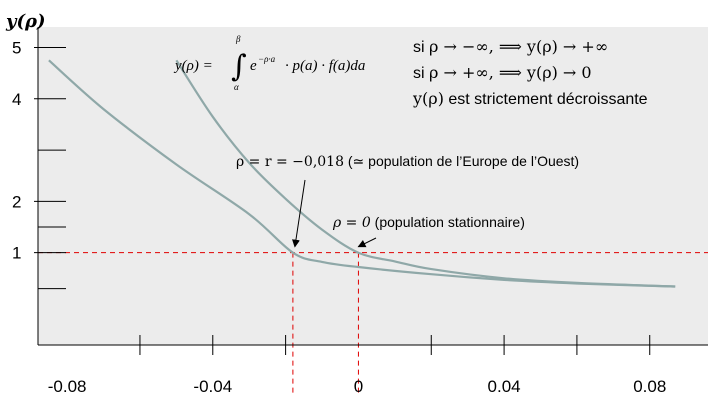 This screenshot has height=394, width=708. Describe the element at coordinates (16, 253) in the screenshot. I see `y-tick-label-0: 1` at that location.